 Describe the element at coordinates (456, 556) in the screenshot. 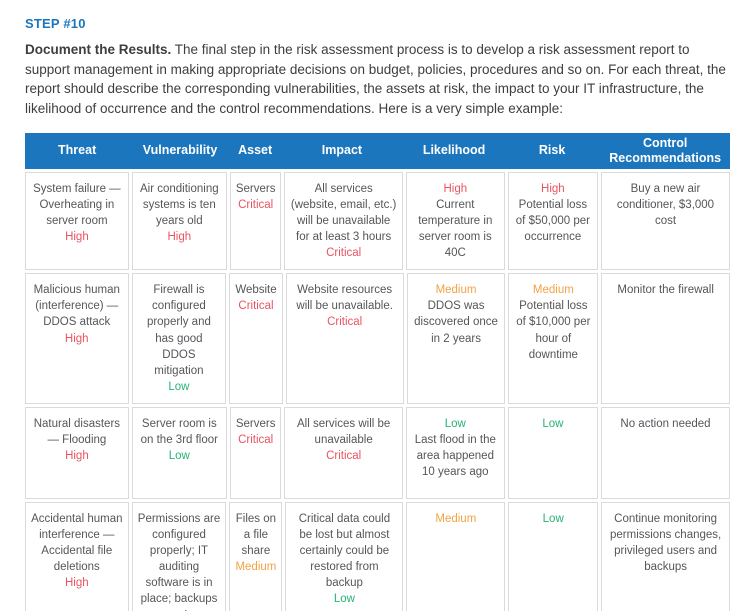

I see `table-cell: Medium` at that location.